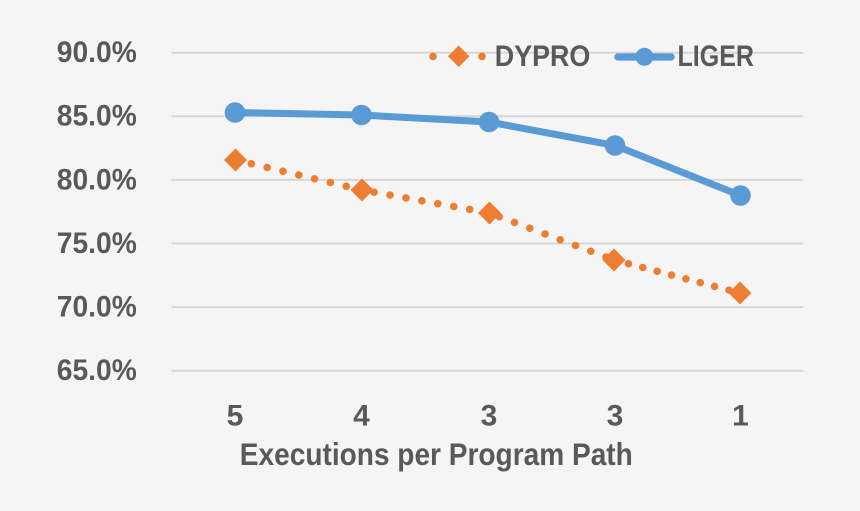 The image size is (860, 511). What do you see at coordinates (740, 416) in the screenshot?
I see `svg-text: 1` at bounding box center [740, 416].